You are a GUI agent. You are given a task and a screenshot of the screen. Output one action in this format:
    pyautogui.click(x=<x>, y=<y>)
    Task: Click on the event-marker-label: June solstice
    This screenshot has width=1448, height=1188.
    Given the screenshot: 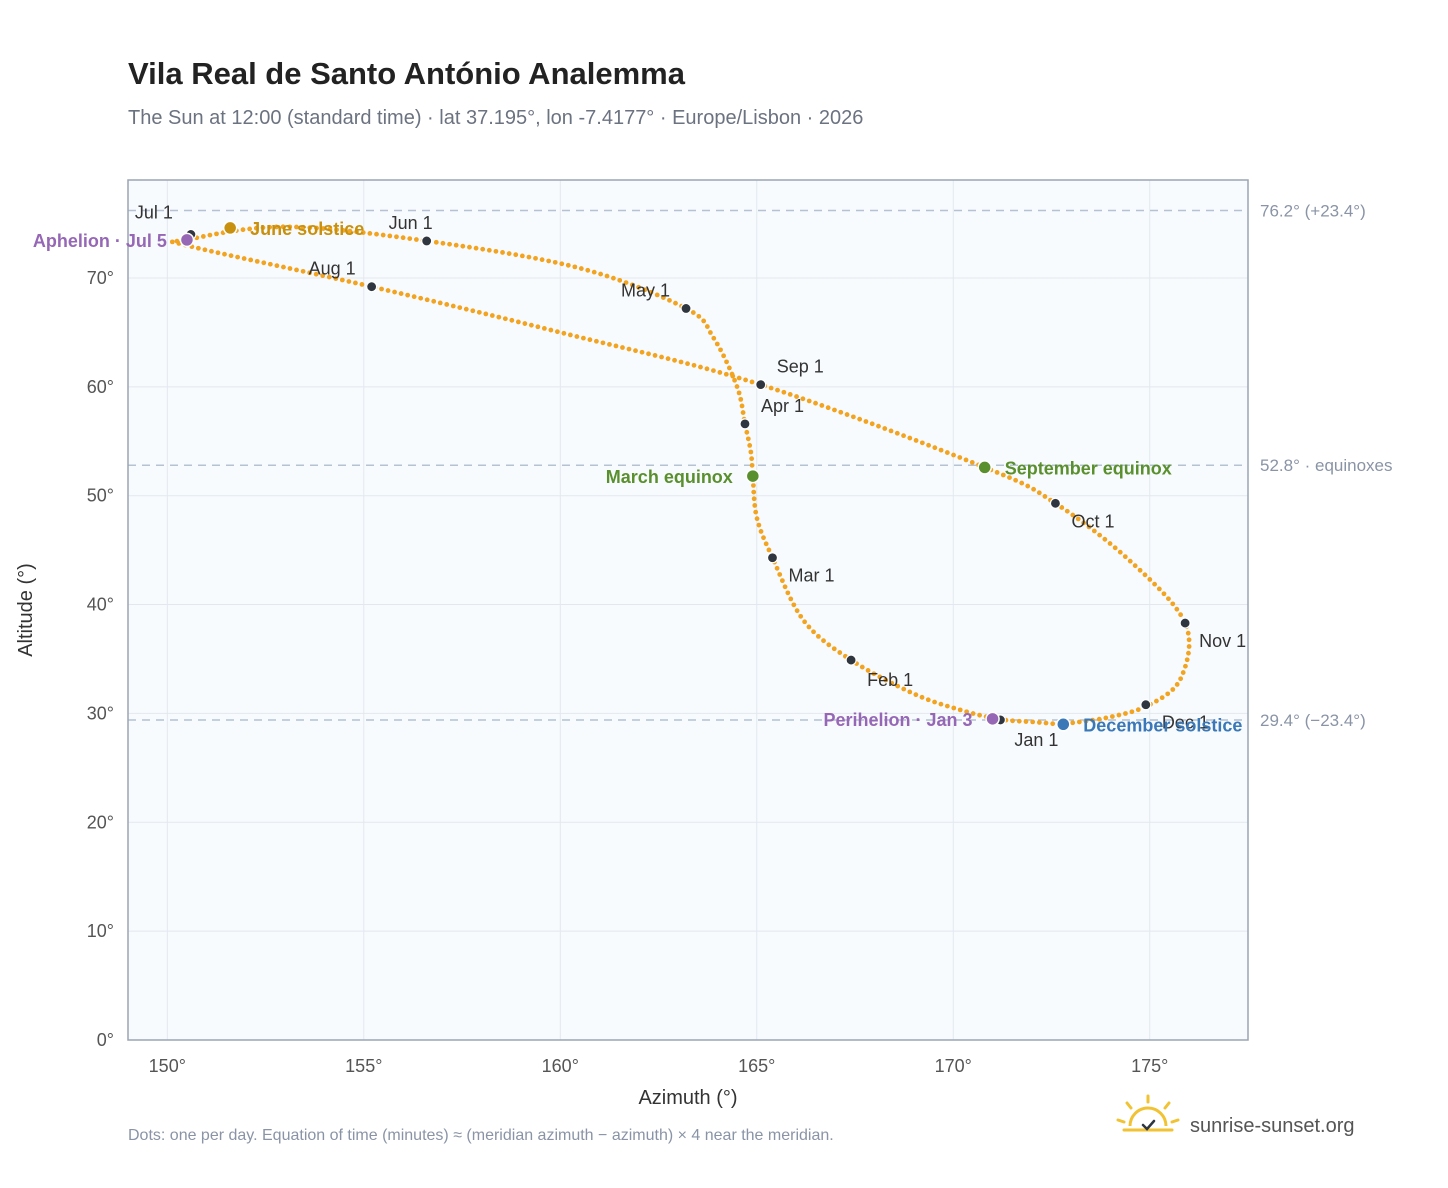 What is the action you would take?
    pyautogui.click(x=307, y=229)
    